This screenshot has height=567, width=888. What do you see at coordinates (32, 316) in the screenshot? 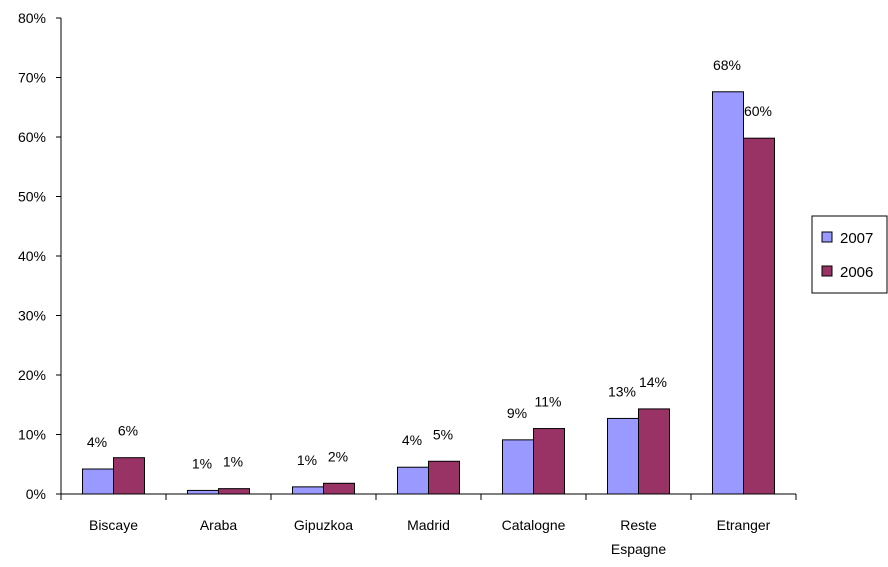
I see `y-tick-label: 30%` at bounding box center [32, 316].